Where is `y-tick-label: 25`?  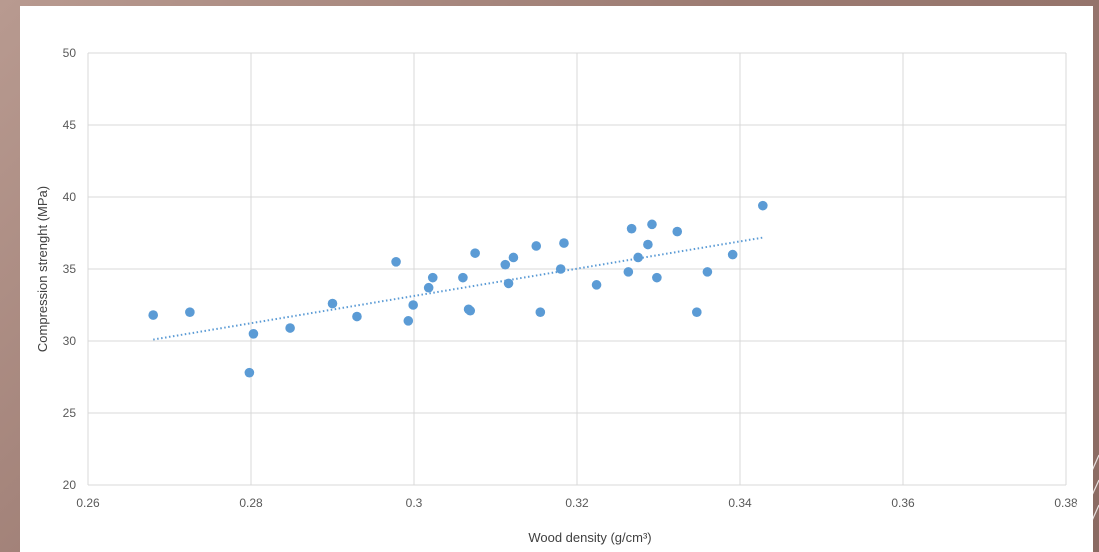 y-tick-label: 25 is located at coordinates (70, 413).